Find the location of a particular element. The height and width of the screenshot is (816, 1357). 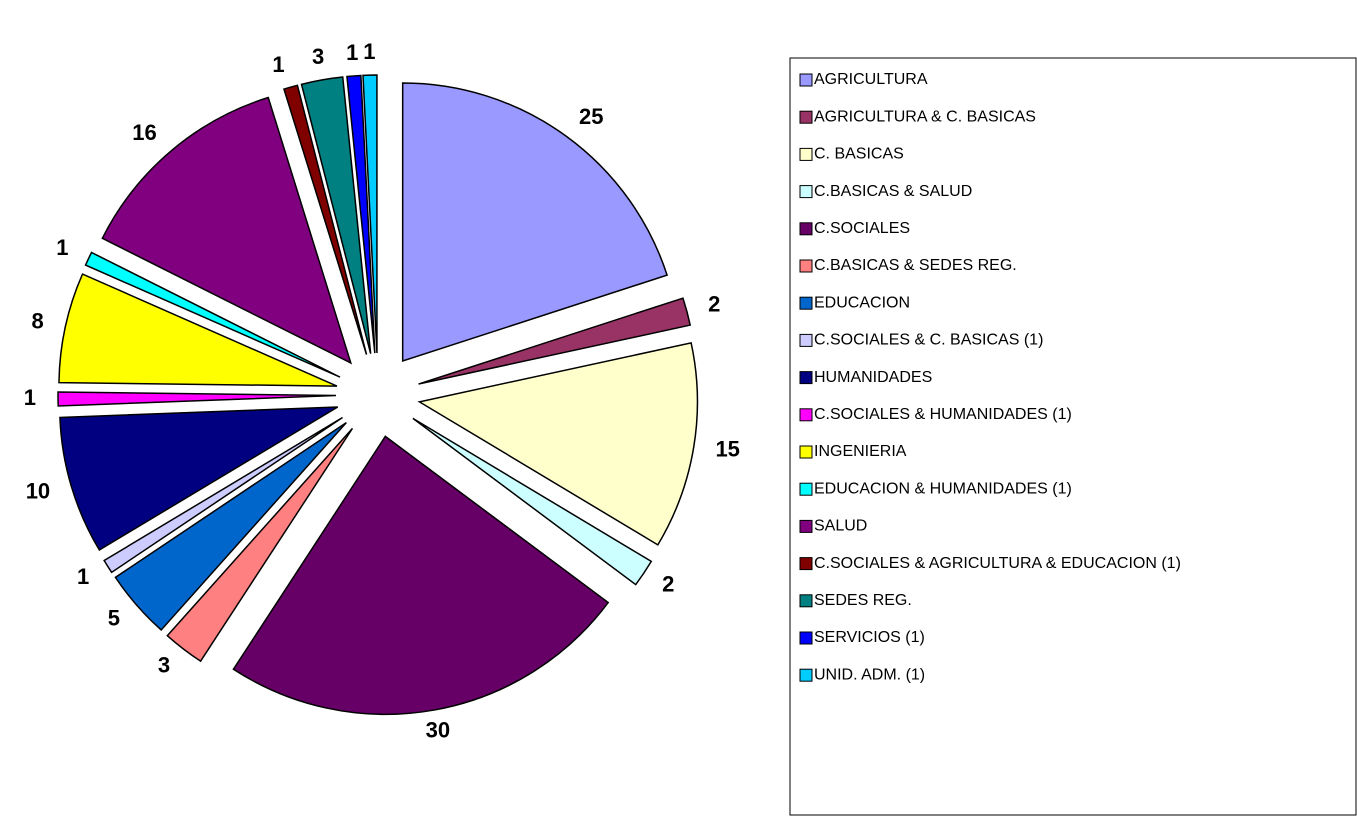

data-label: 16 is located at coordinates (144, 132).